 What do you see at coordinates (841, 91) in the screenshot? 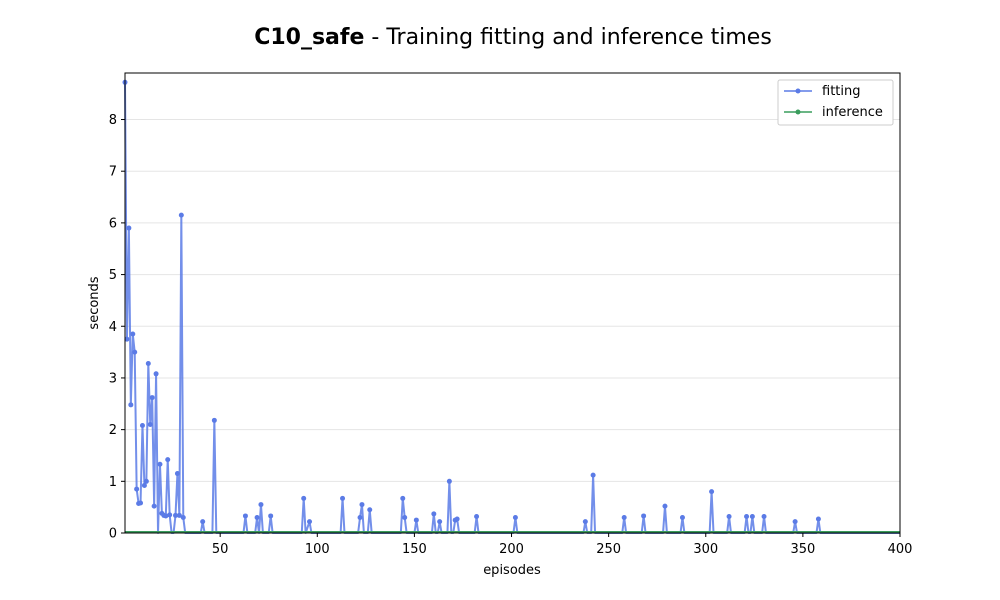
I see `legend-fitting-label: fitting` at bounding box center [841, 91].